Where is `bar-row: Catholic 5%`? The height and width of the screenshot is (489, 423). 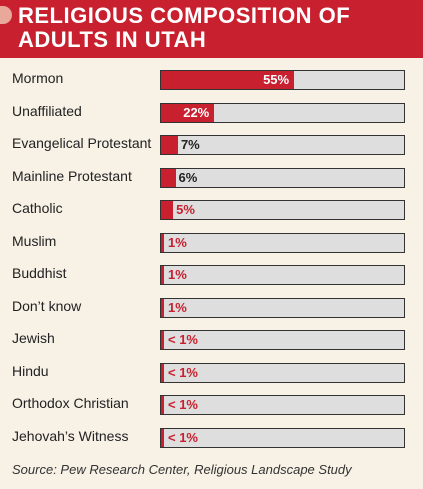 bar-row: Catholic 5% is located at coordinates (211, 212).